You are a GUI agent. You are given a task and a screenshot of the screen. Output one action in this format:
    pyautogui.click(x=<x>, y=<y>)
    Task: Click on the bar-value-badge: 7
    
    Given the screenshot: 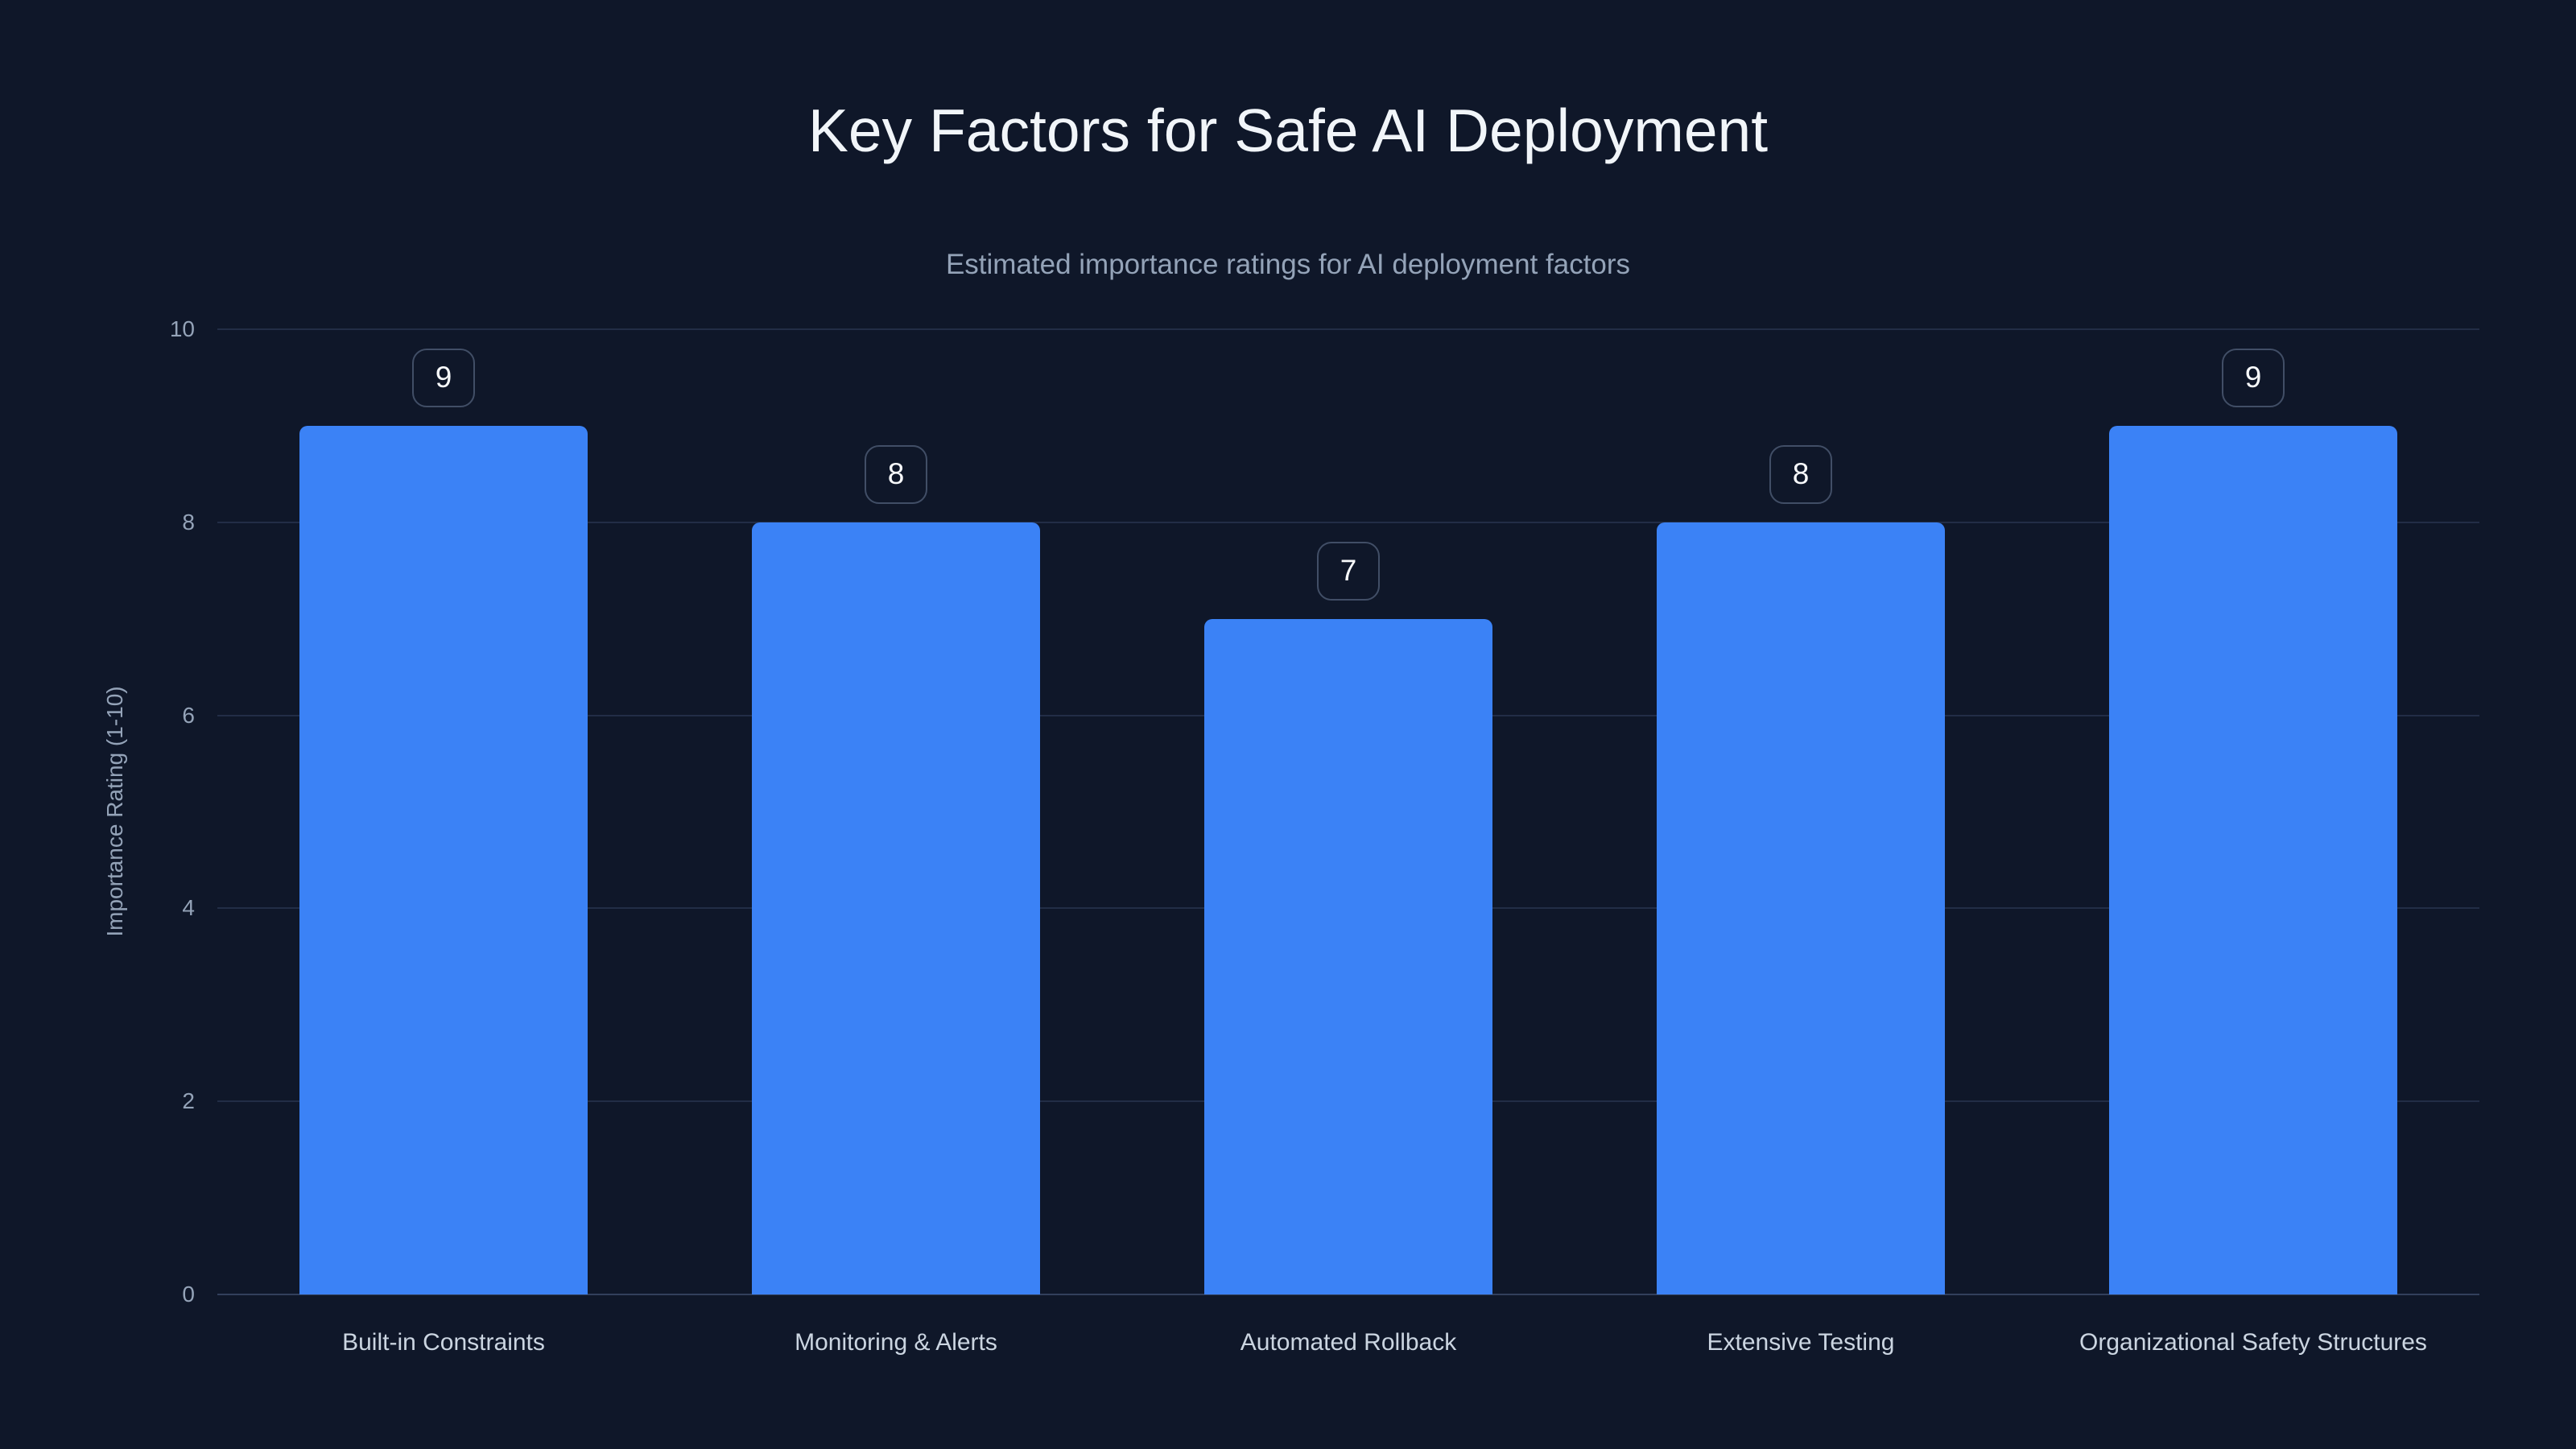 What is the action you would take?
    pyautogui.click(x=1348, y=571)
    